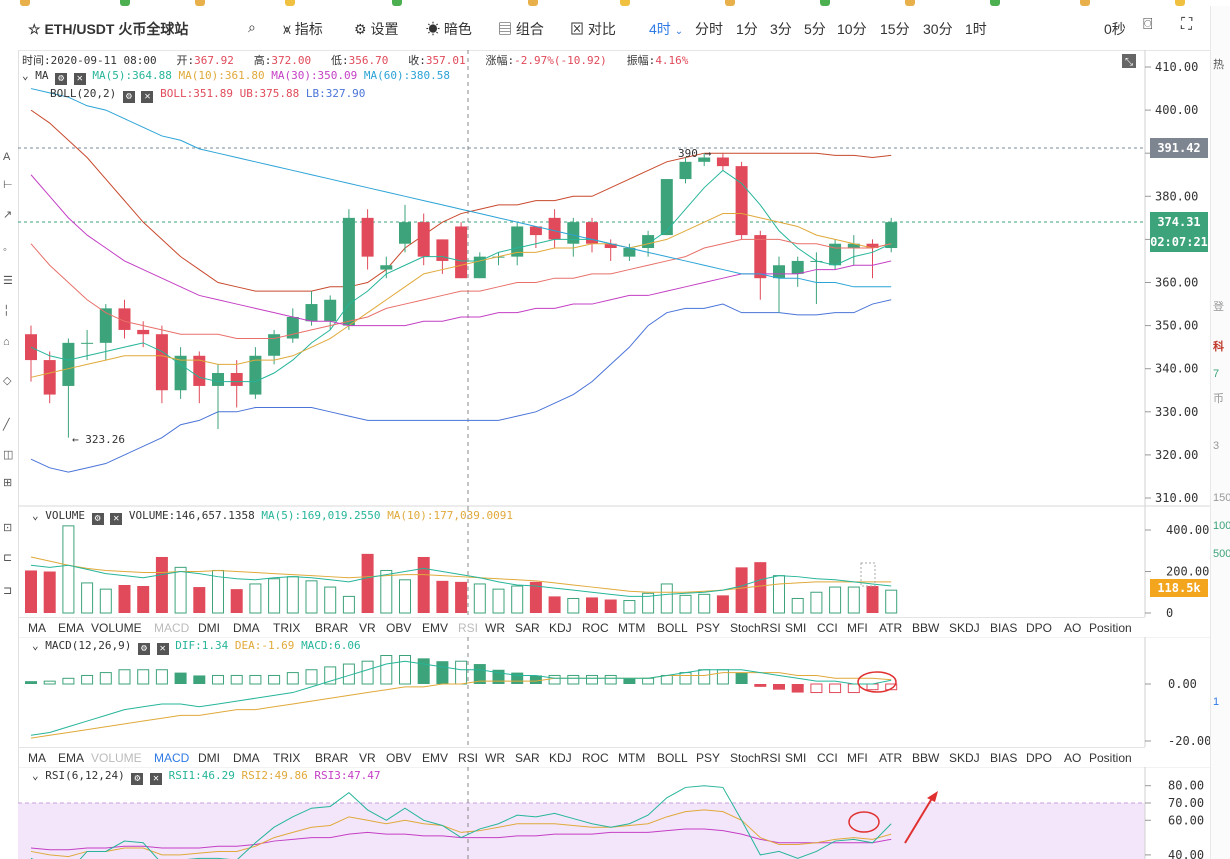 The height and width of the screenshot is (859, 1230). Describe the element at coordinates (8, 558) in the screenshot. I see `draw-tool-icon: ⊏` at that location.